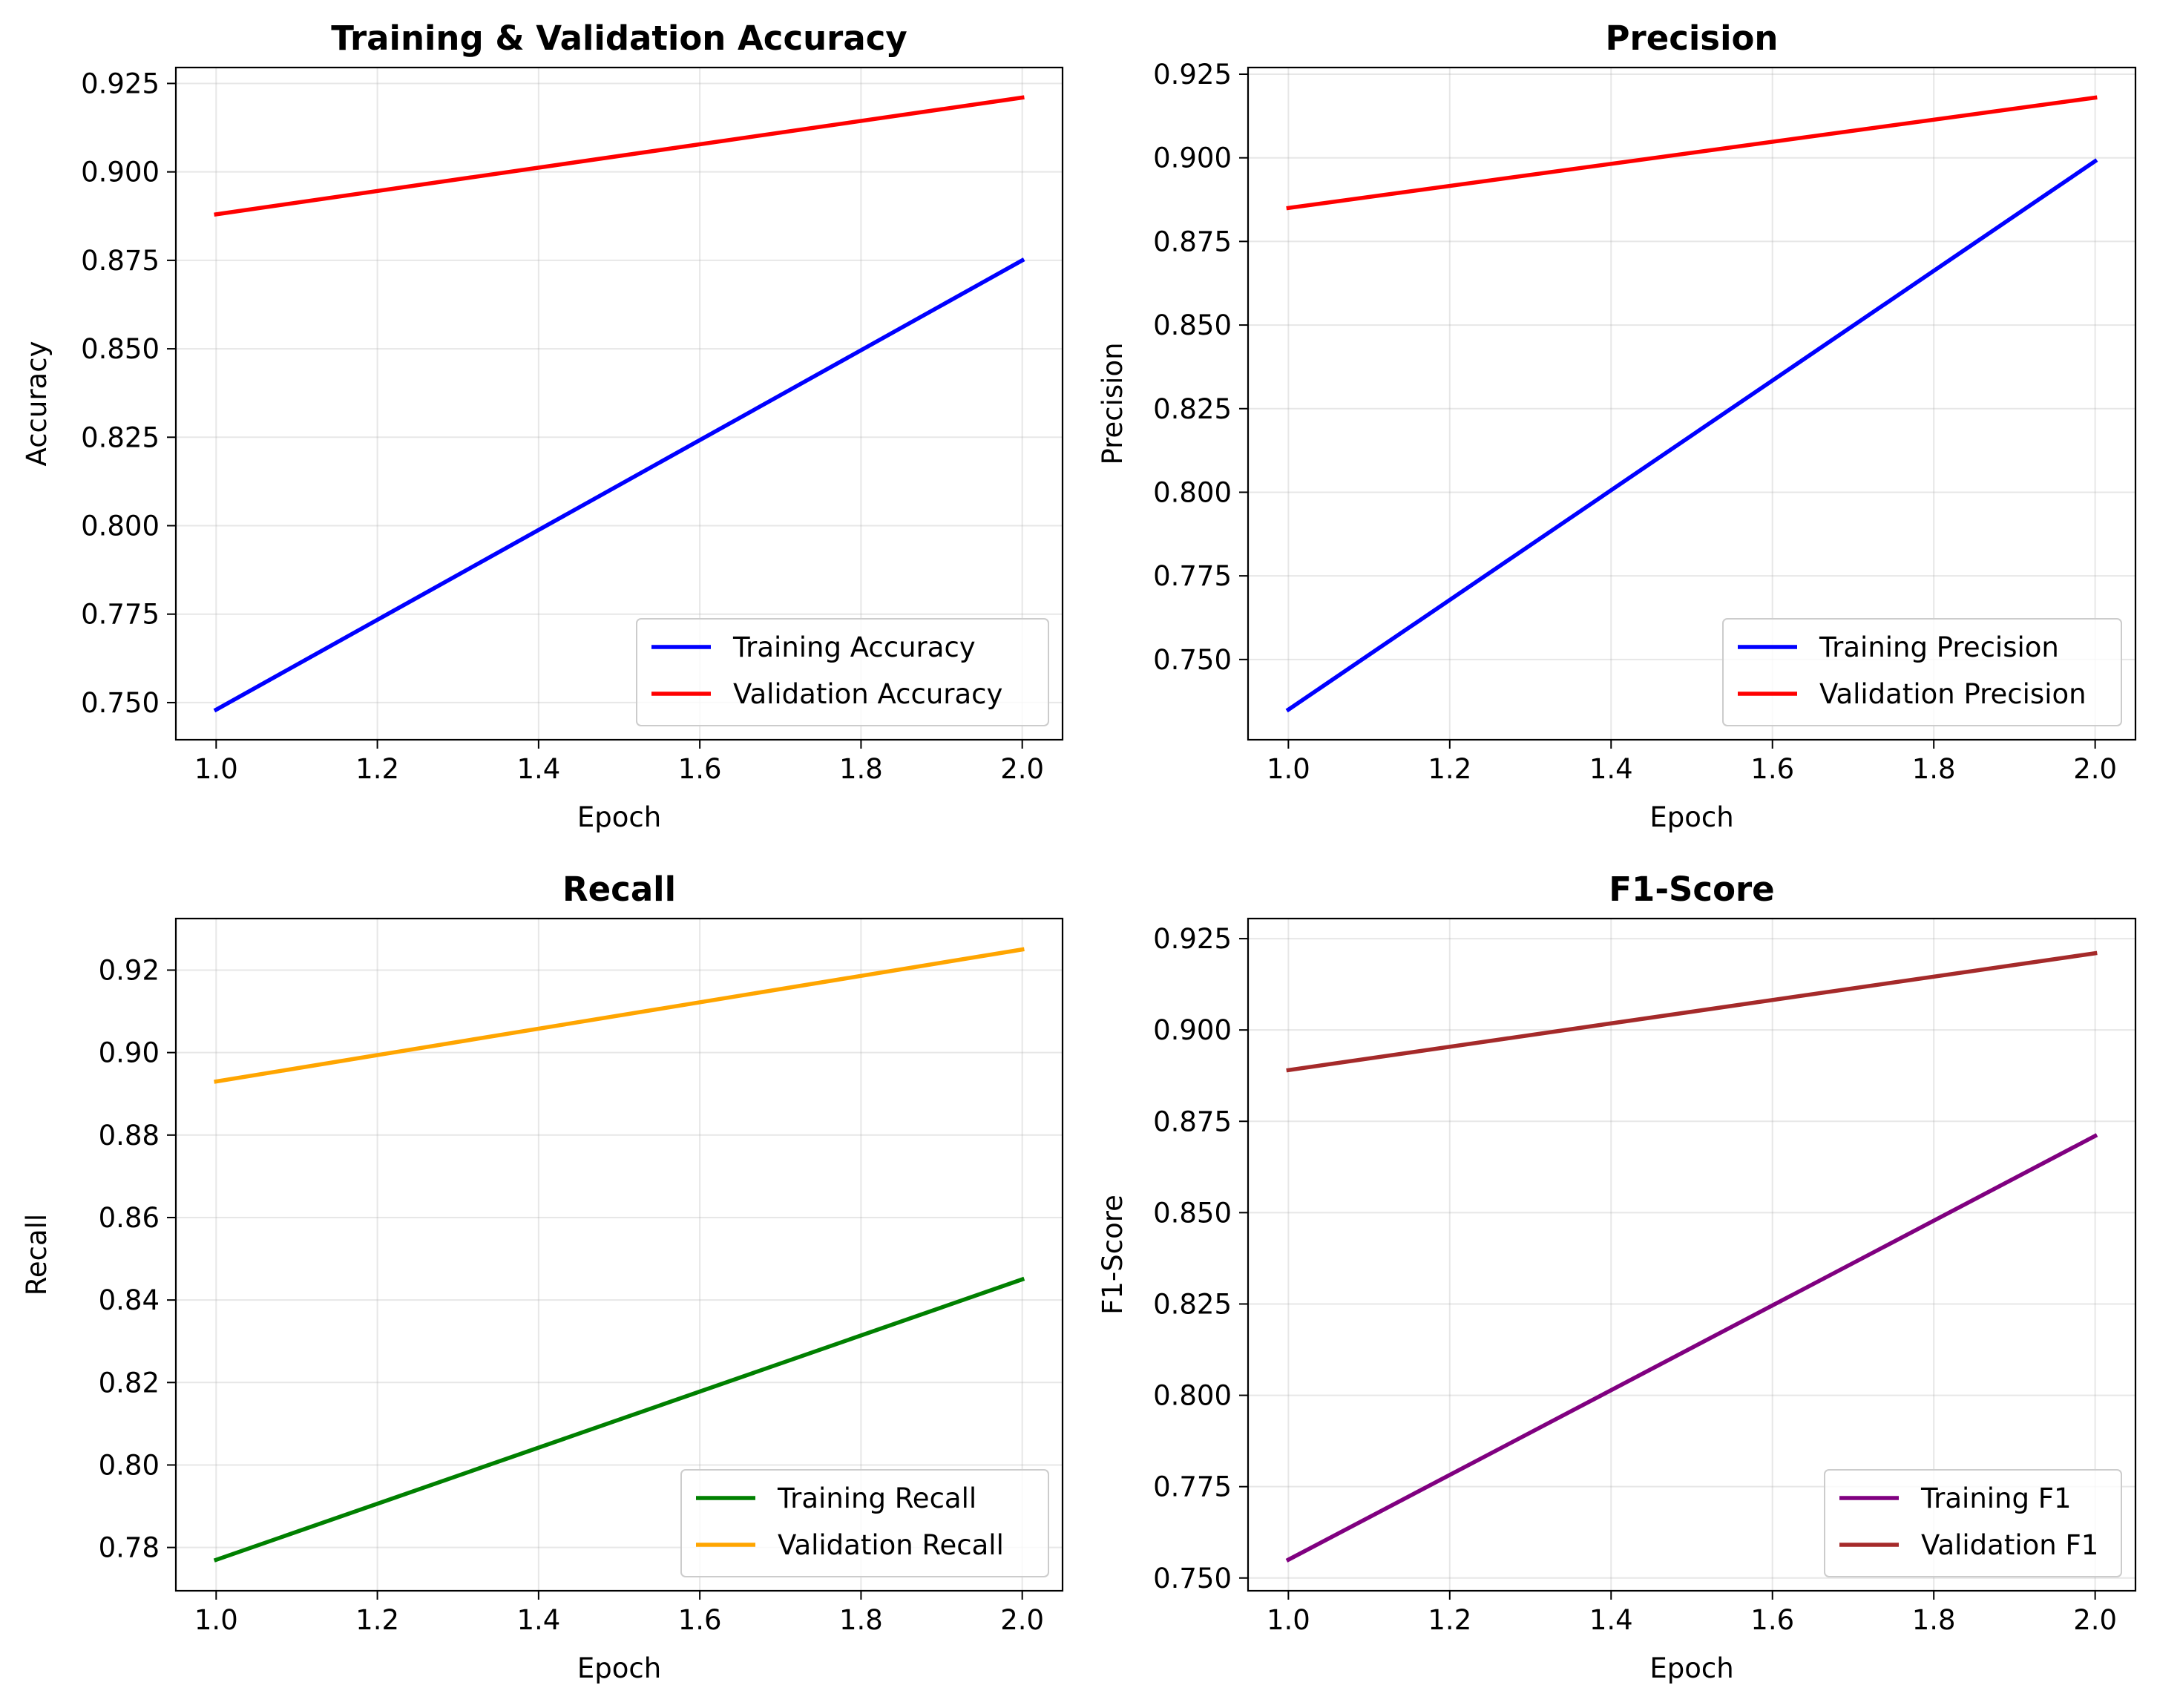 The image size is (2157, 1708). Describe the element at coordinates (1113, 1255) in the screenshot. I see `y-axis-label: F1-Score` at that location.